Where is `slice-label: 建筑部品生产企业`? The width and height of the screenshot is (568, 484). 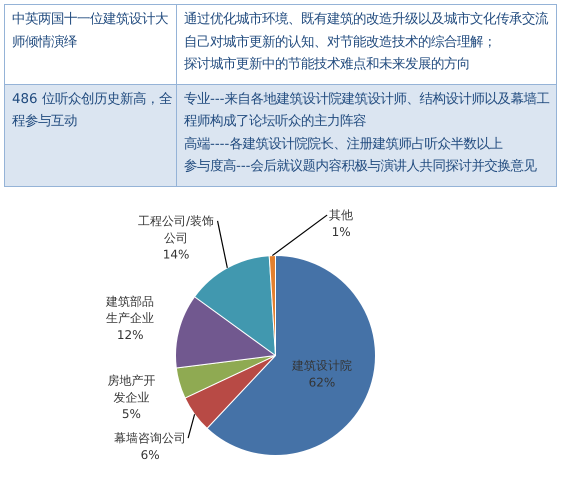
slice-label: 建筑部品生产企业 is located at coordinates (129, 310).